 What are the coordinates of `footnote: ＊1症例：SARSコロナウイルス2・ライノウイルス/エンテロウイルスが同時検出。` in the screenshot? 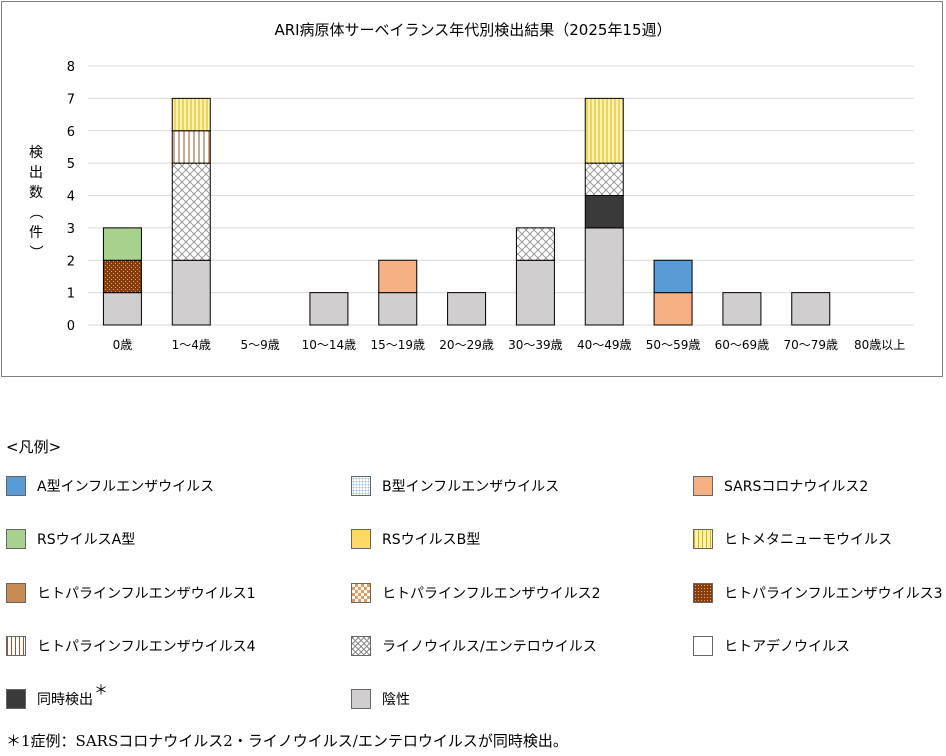 It's located at (287, 741).